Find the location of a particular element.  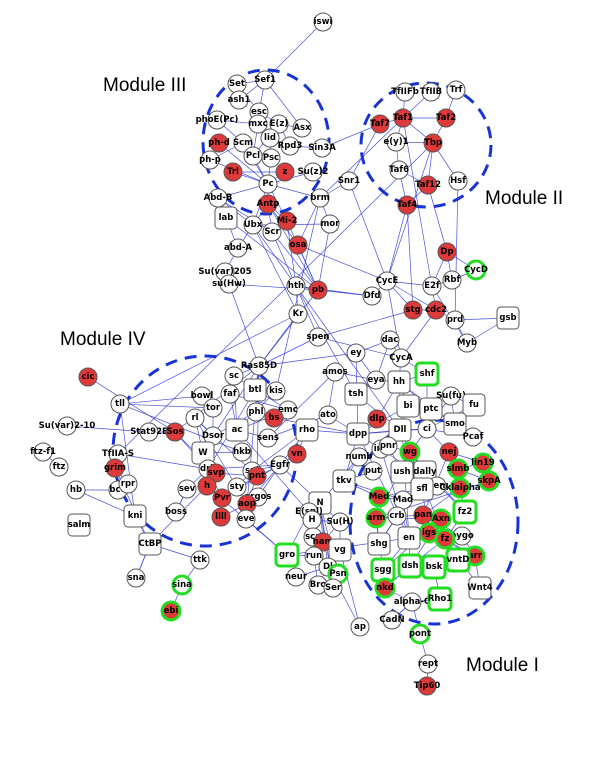

node-trf-shape is located at coordinates (456, 90).